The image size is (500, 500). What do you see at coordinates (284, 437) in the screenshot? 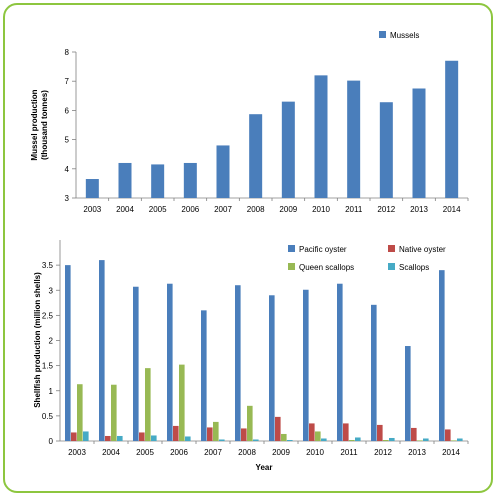
I see `bar-queen-2009` at bounding box center [284, 437].